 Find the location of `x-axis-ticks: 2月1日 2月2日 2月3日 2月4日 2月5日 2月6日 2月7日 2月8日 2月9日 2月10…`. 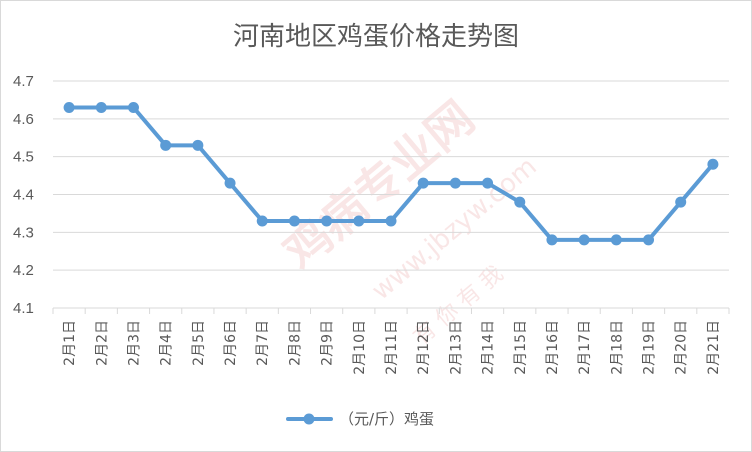

x-axis-ticks: 2月1日 2月2日 2月3日 2月4日 2月5日 2月6日 2月7日 2月8日 2月9日 2月10… is located at coordinates (391, 341).